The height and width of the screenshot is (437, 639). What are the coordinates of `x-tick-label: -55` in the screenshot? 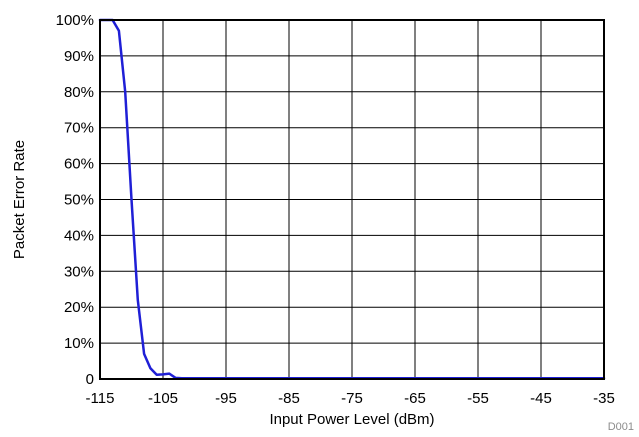 It's located at (478, 398).